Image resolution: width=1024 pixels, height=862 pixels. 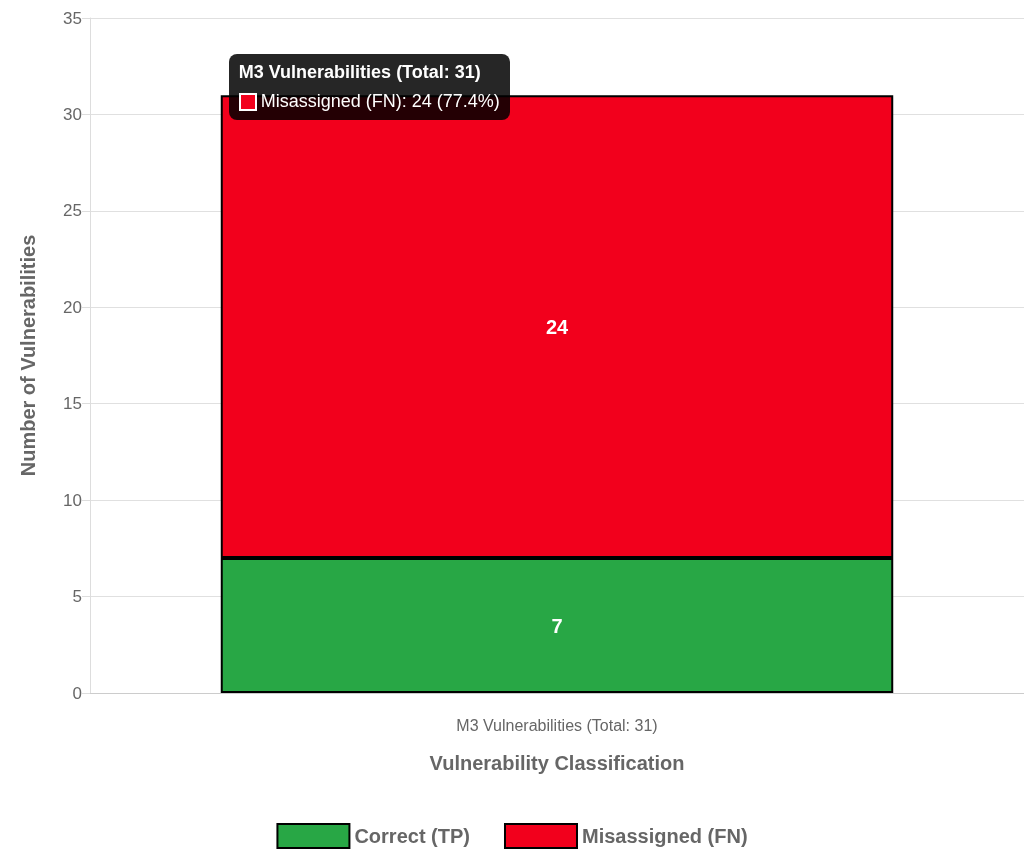 What do you see at coordinates (72, 18) in the screenshot?
I see `y-tick-label: 35` at bounding box center [72, 18].